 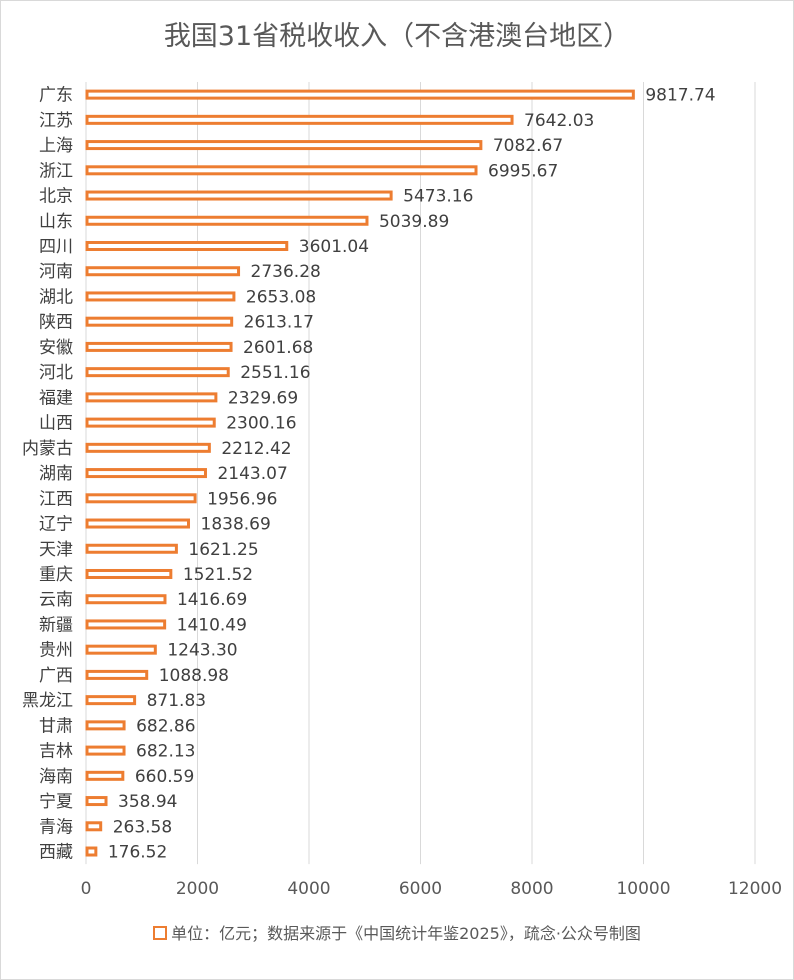 What do you see at coordinates (56, 651) in the screenshot?
I see `category-label: 贵州` at bounding box center [56, 651].